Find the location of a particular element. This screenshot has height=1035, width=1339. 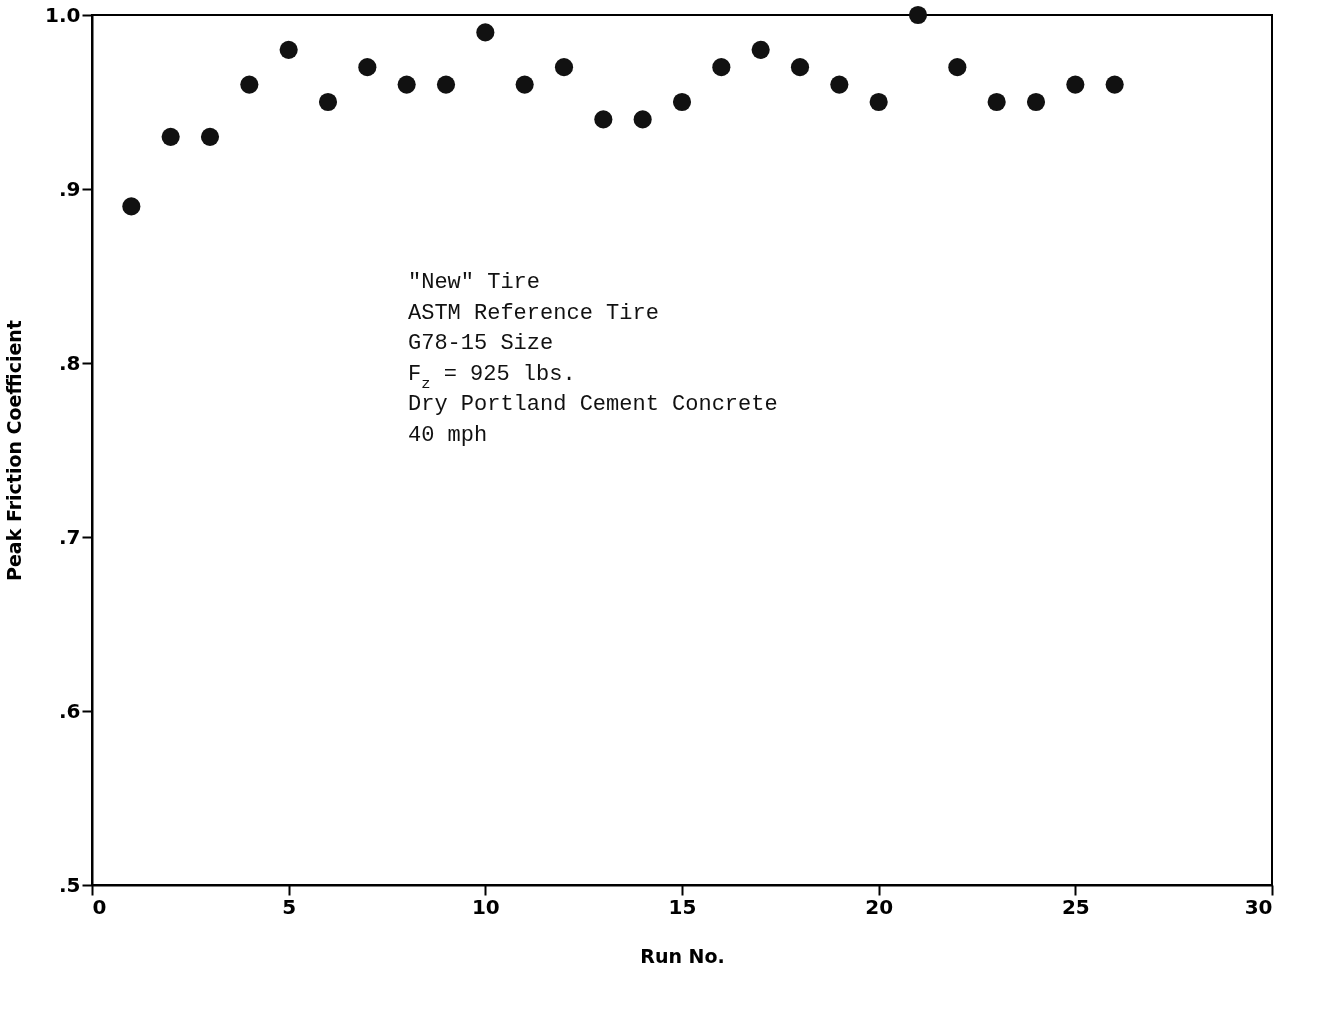

x-axis-title: Run No. is located at coordinates (682, 955).